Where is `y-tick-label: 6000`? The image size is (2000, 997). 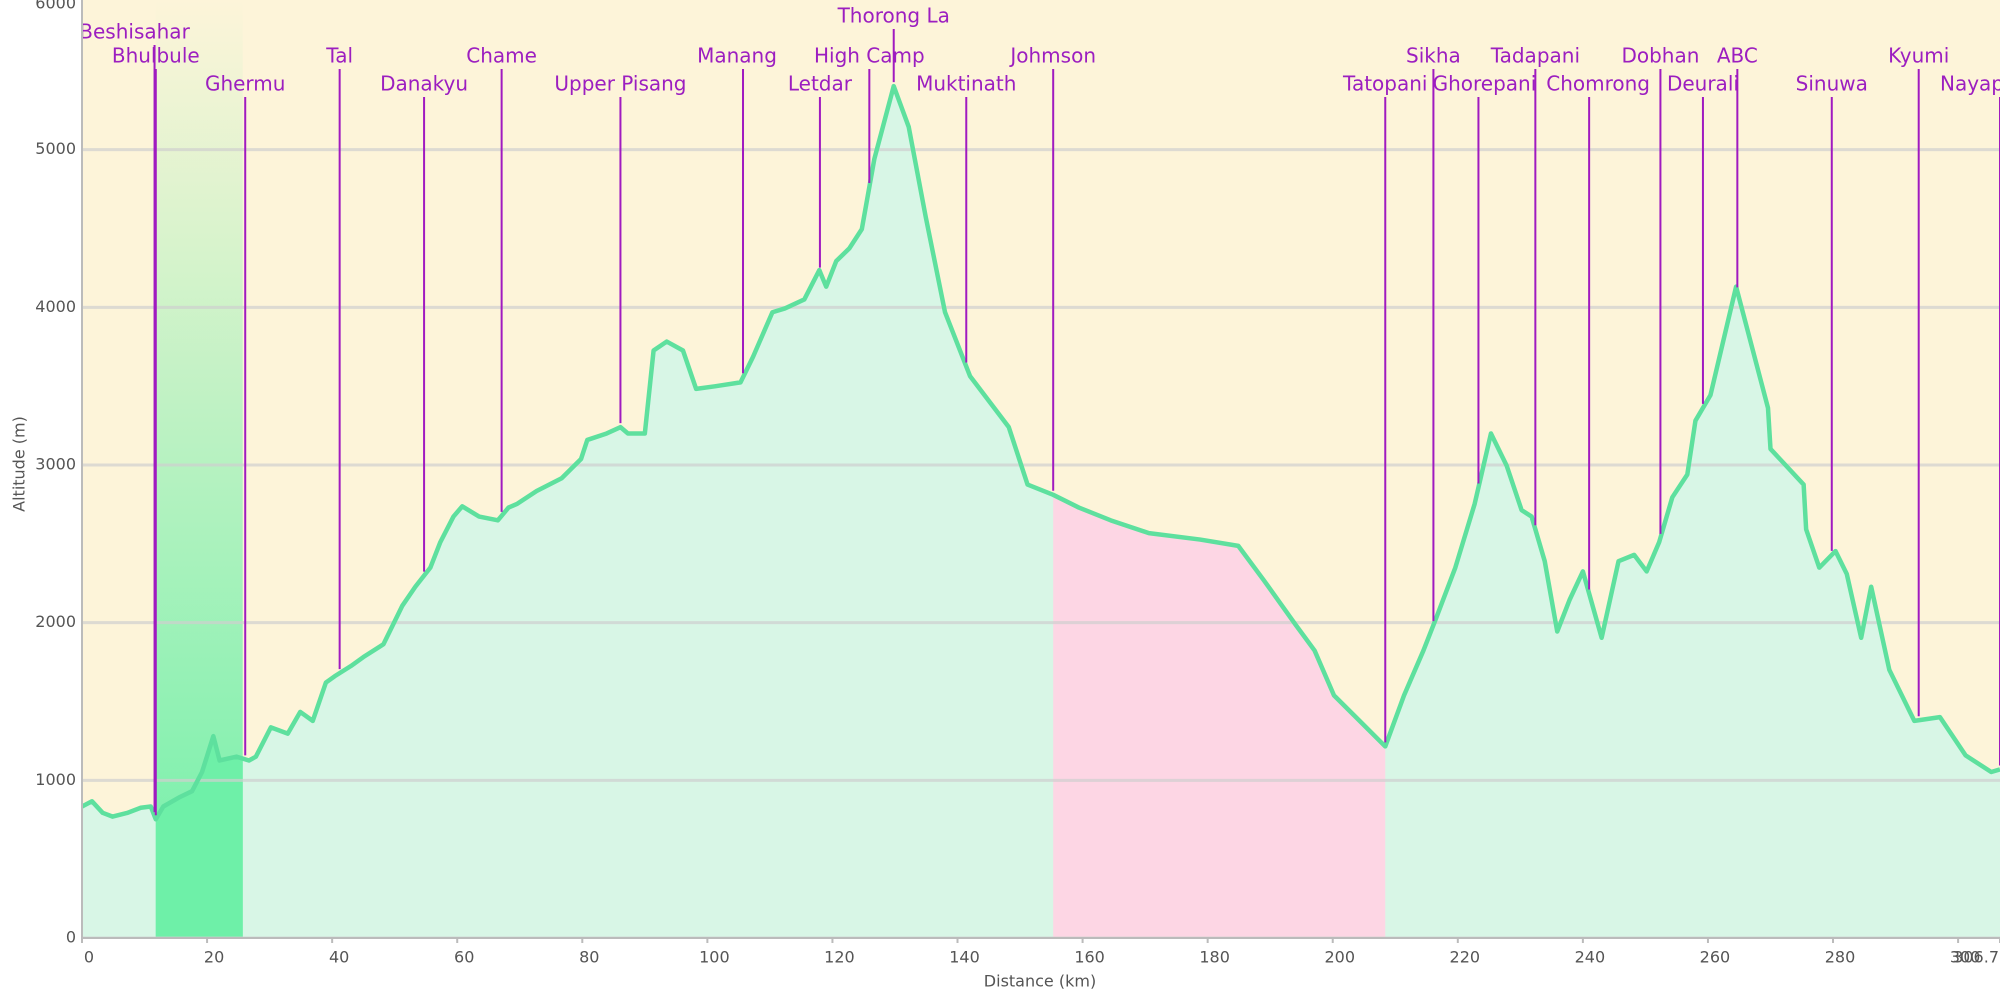 y-tick-label: 6000 is located at coordinates (55, 6).